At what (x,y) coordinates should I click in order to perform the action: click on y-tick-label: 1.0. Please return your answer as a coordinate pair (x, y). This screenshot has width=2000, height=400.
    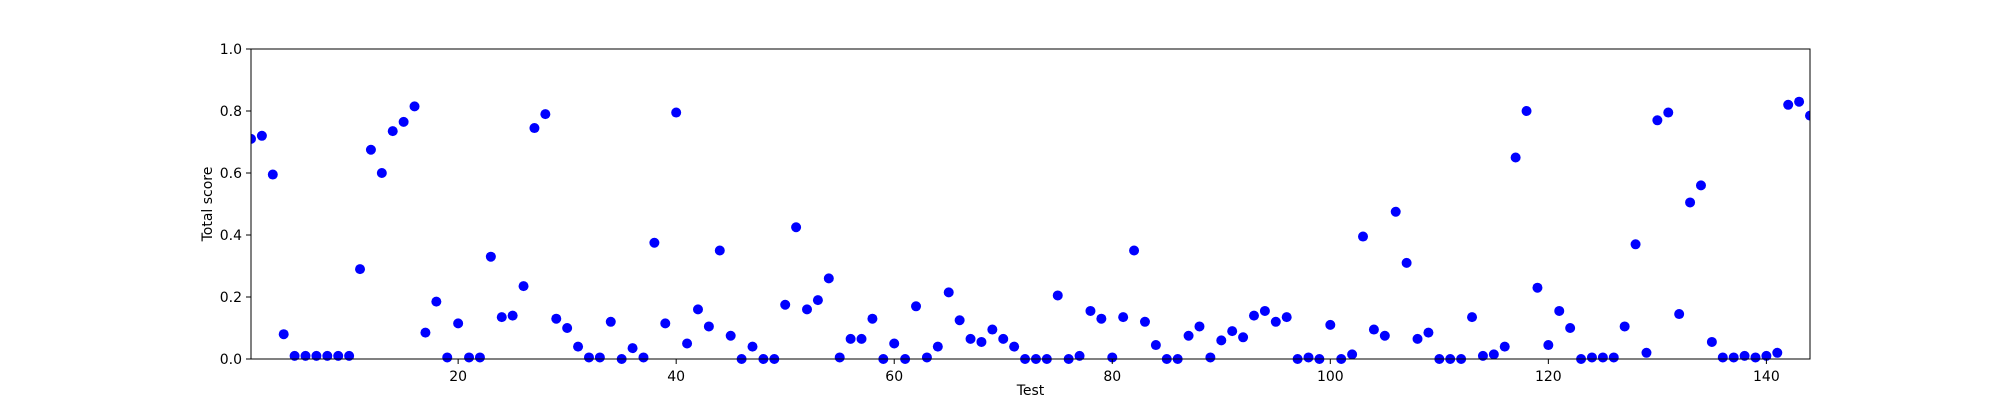
    Looking at the image, I should click on (231, 50).